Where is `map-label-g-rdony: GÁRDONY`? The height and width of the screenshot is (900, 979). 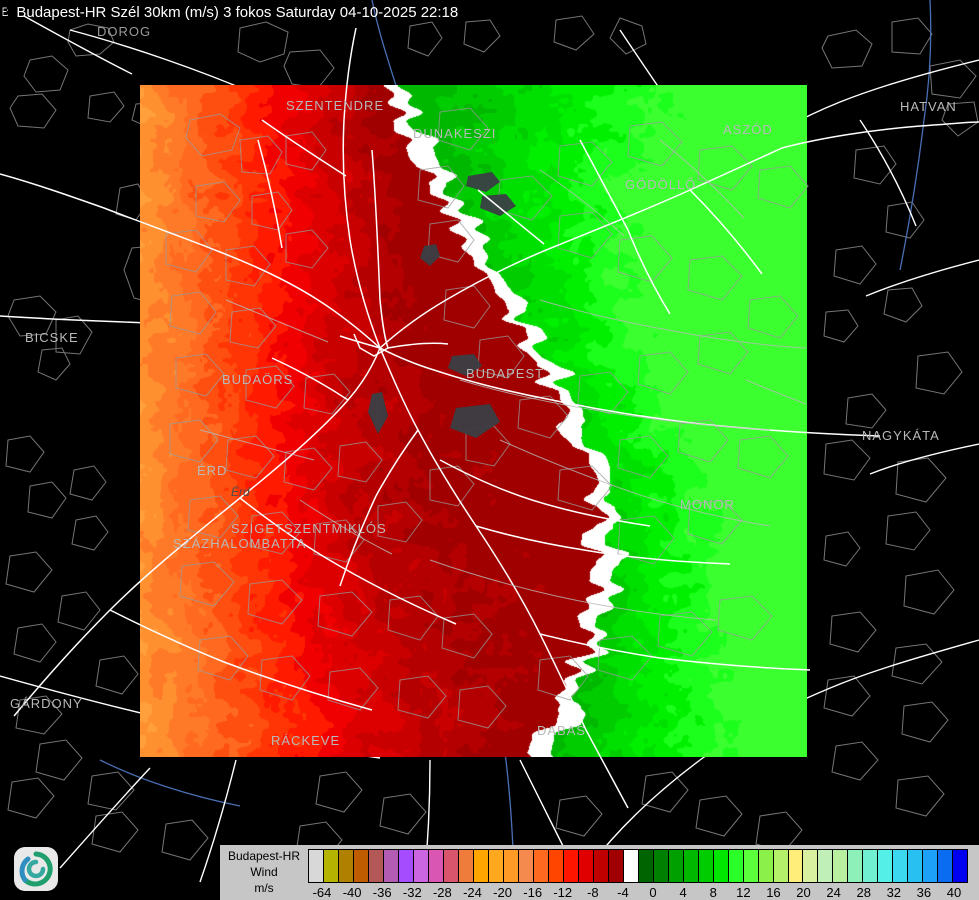
map-label-g-rdony: GÁRDONY is located at coordinates (46, 703).